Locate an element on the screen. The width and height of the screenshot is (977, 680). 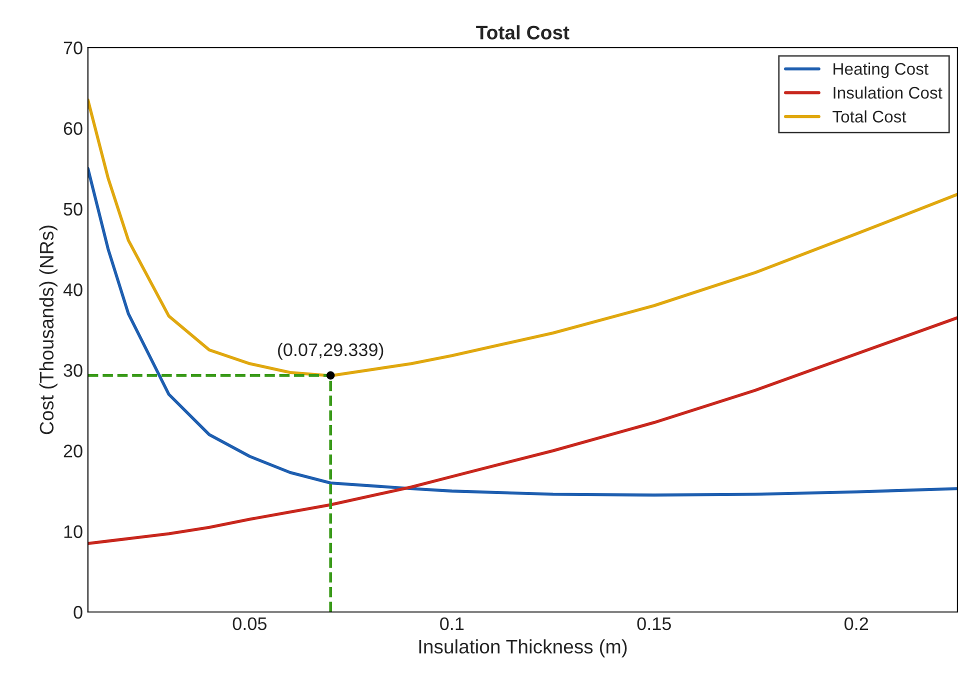
legend-label: Heating Cost is located at coordinates (881, 70).